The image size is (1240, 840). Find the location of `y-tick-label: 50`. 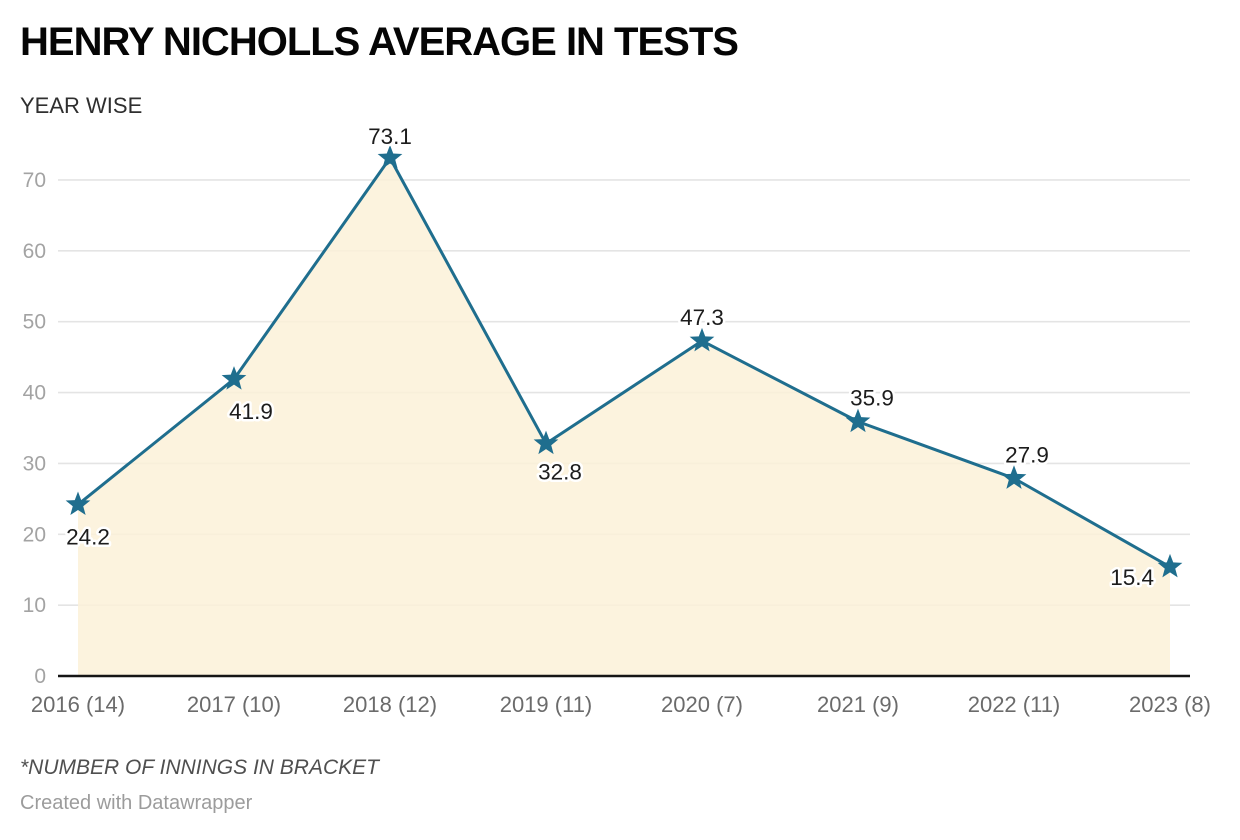

y-tick-label: 50 is located at coordinates (34, 322).